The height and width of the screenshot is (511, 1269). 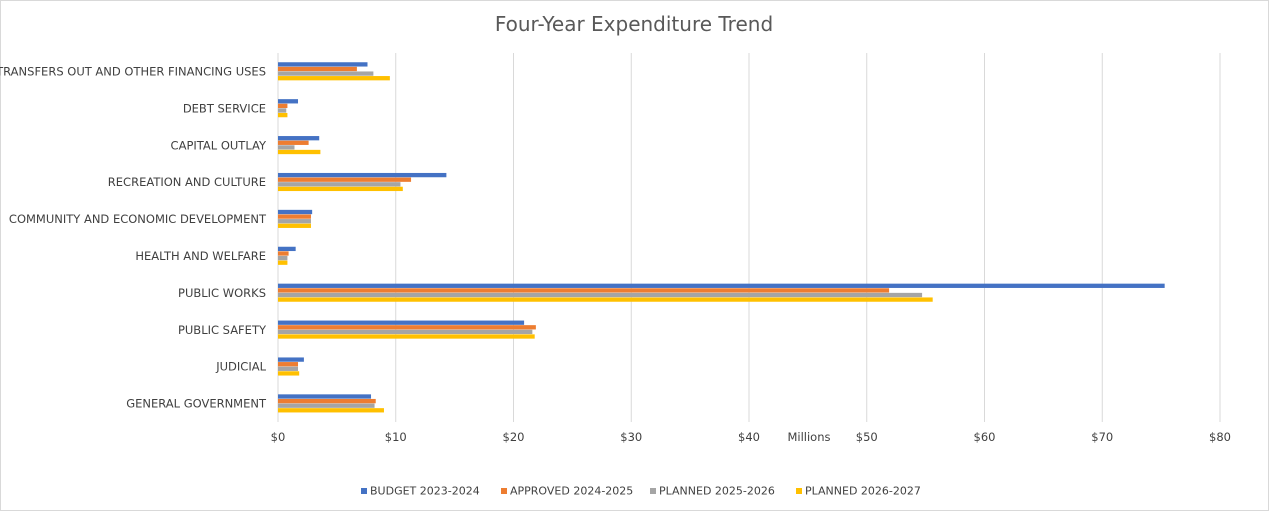 I want to click on category-label: COMMUNITY AND ECONOMIC DEVELOPMENT, so click(x=138, y=219).